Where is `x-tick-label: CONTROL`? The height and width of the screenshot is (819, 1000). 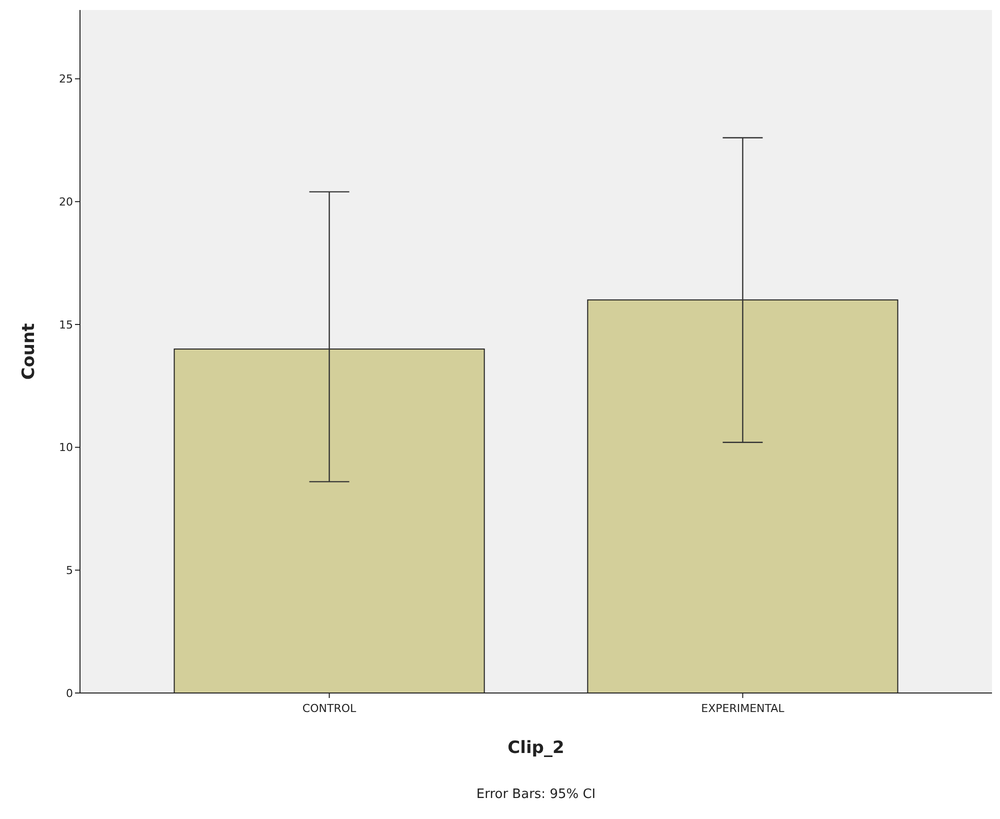 x-tick-label: CONTROL is located at coordinates (330, 708).